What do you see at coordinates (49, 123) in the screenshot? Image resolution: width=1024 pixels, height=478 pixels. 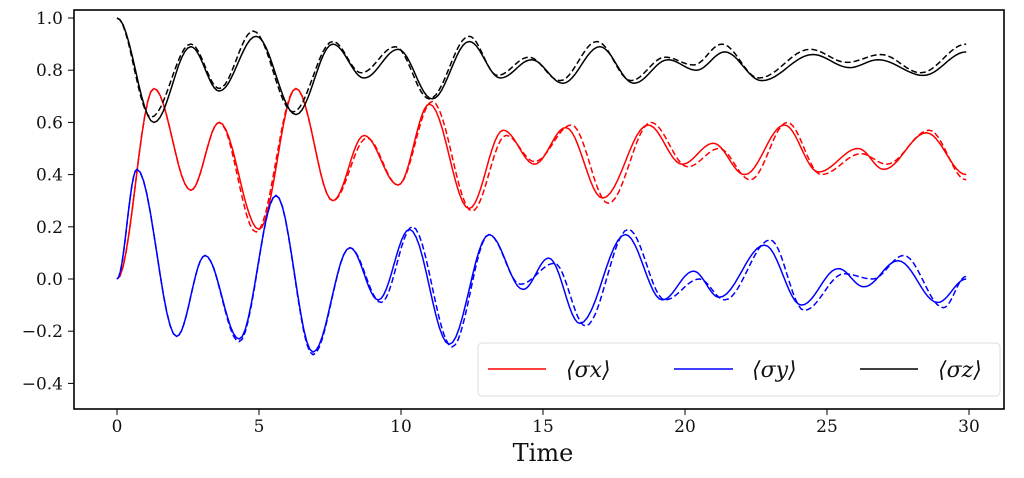 I see `y-tick-label: 0.6` at bounding box center [49, 123].